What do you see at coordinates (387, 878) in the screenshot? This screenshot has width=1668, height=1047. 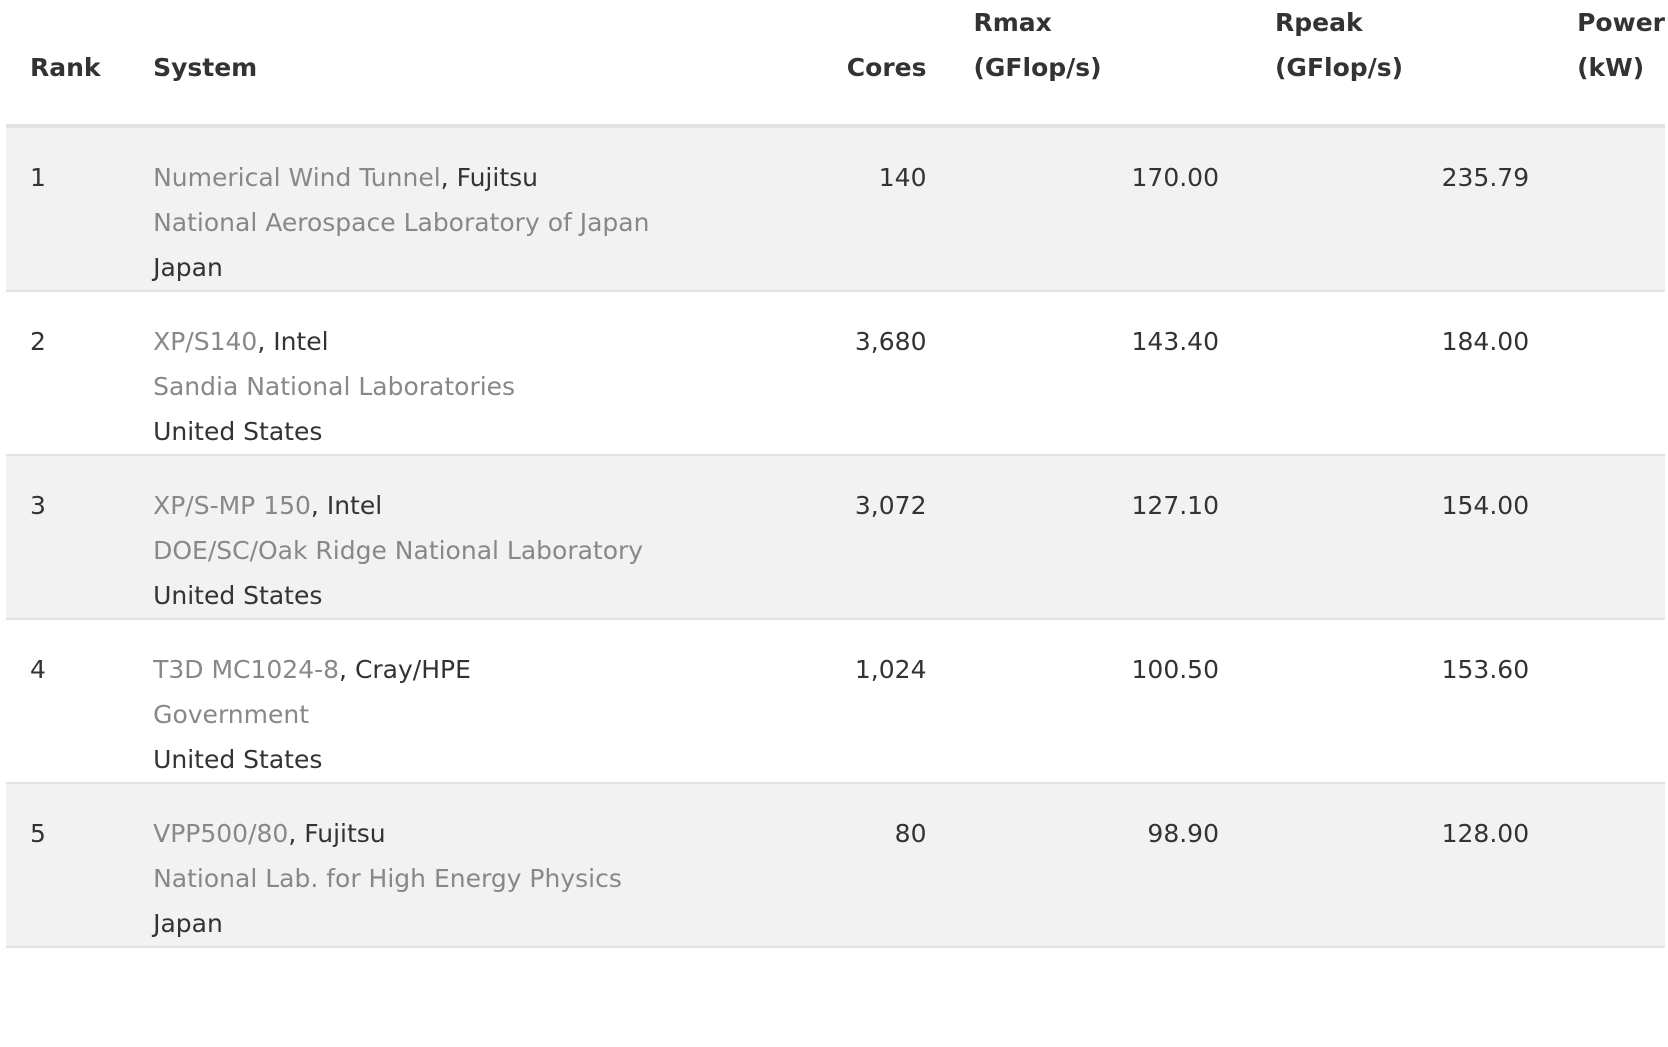 I see `site-link: National Lab. for High Energy Physics` at bounding box center [387, 878].